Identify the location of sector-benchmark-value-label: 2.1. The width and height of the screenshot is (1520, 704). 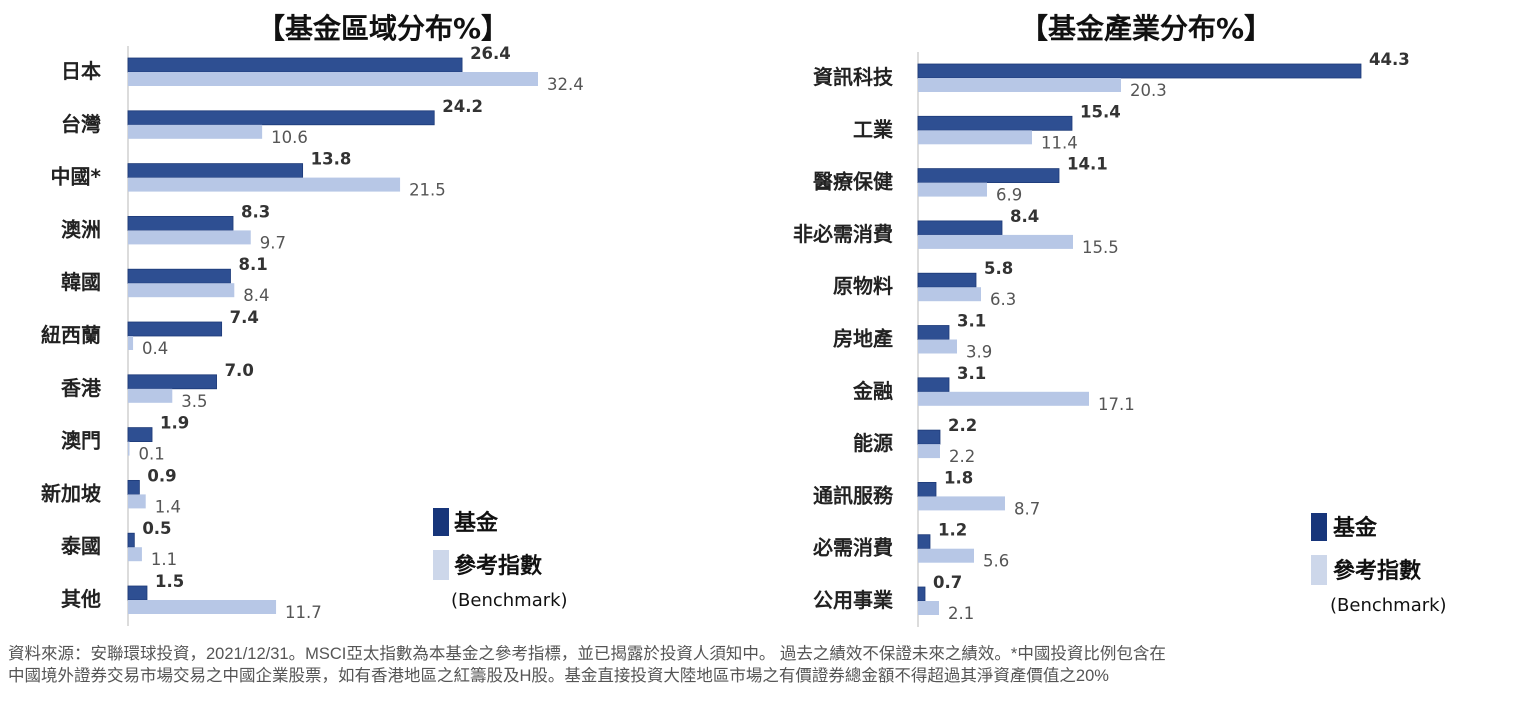
(961, 613).